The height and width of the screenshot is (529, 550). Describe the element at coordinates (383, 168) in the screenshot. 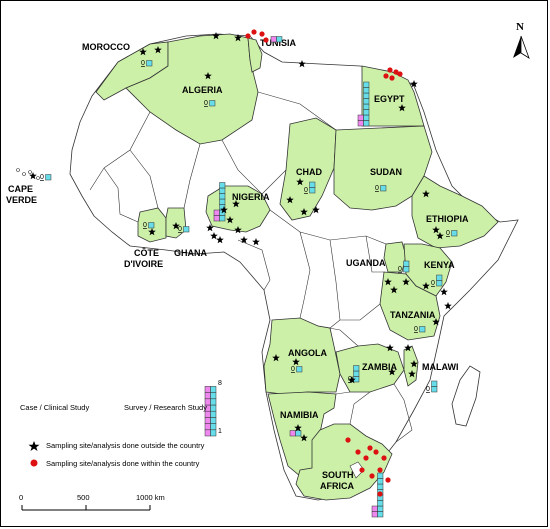

I see `country-sudan` at that location.